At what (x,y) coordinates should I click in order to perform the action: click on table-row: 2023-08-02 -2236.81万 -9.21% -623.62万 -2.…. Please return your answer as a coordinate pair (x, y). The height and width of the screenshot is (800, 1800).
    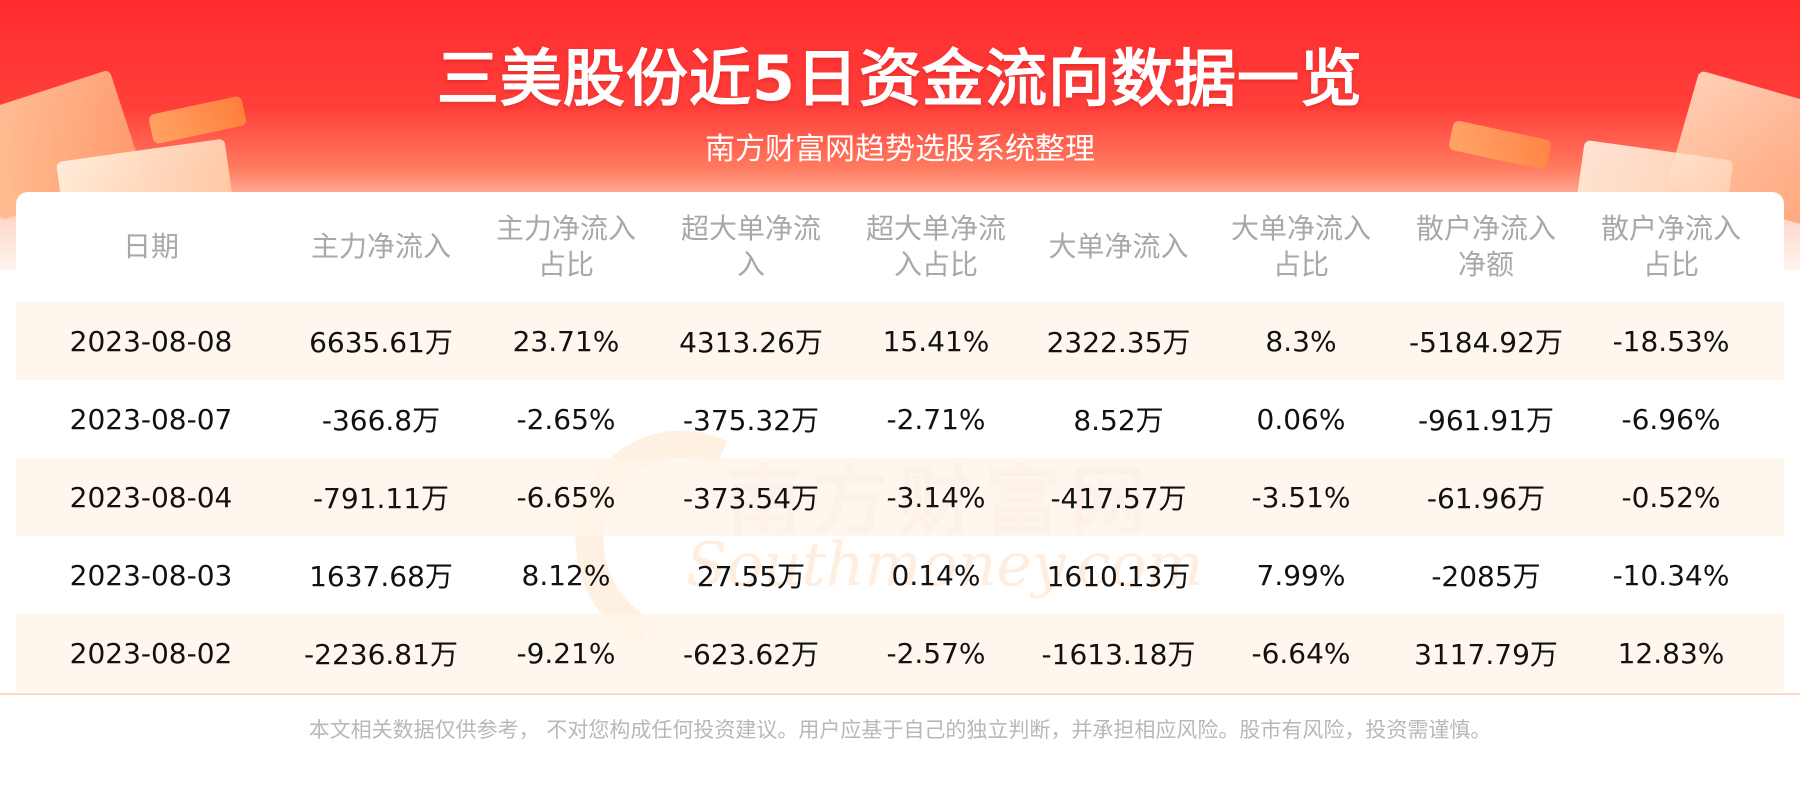
    Looking at the image, I should click on (900, 653).